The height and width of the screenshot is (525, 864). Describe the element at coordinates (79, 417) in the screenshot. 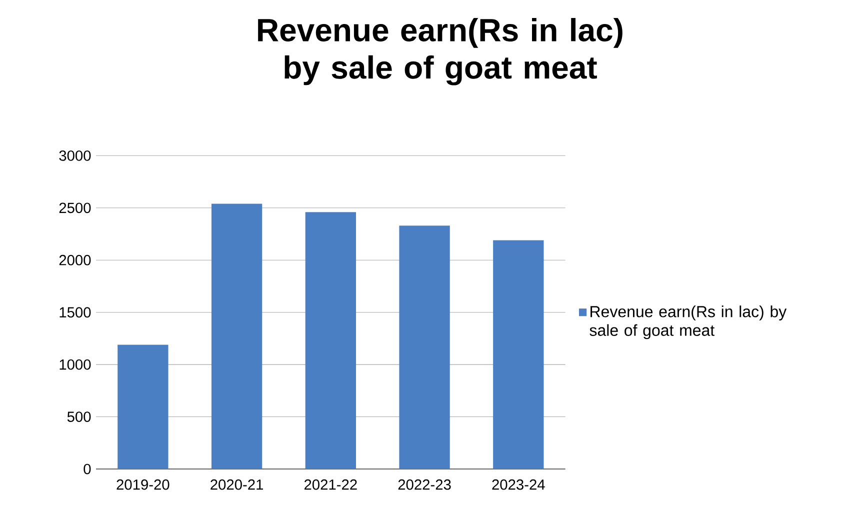

I see `y-tick-label: 500` at that location.